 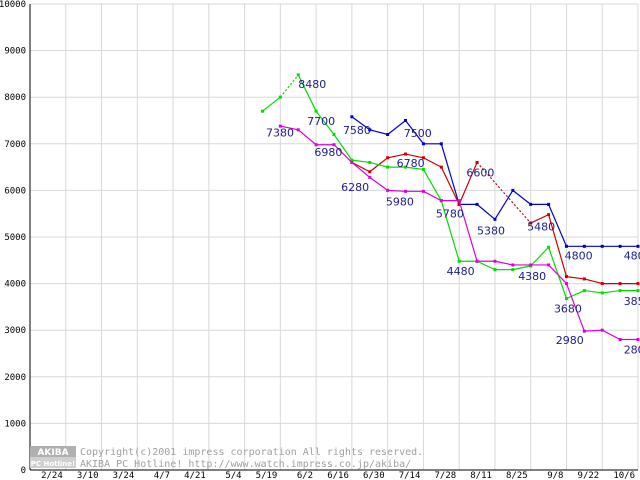 I want to click on data-label: 4380, so click(x=532, y=276).